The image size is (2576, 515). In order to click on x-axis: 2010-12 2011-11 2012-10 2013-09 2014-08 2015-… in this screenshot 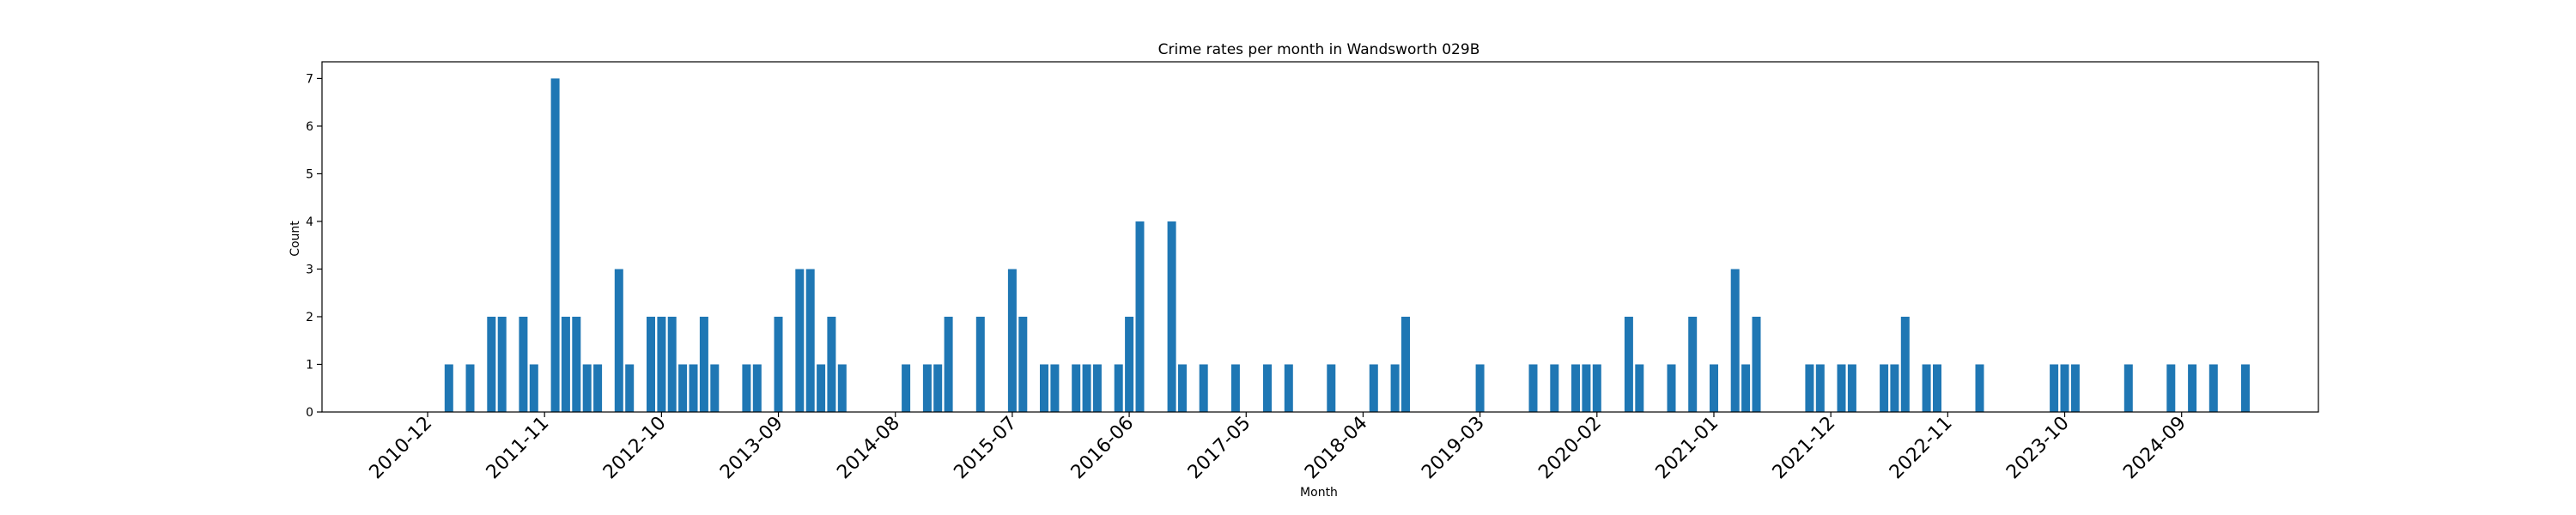, I will do `click(1278, 447)`.